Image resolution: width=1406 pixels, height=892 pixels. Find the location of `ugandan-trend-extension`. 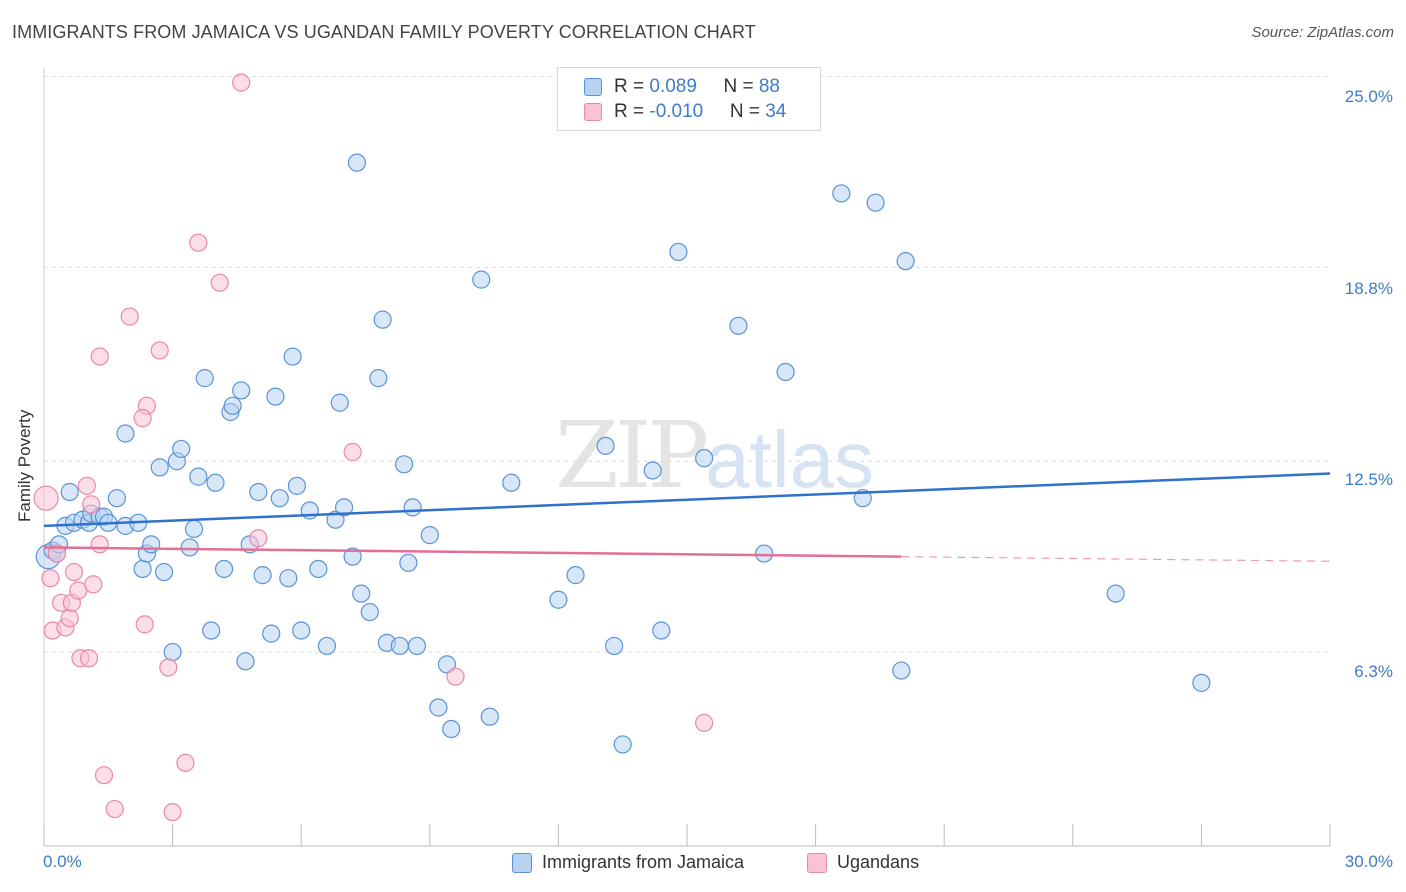

ugandan-trend-extension is located at coordinates (1116, 559).